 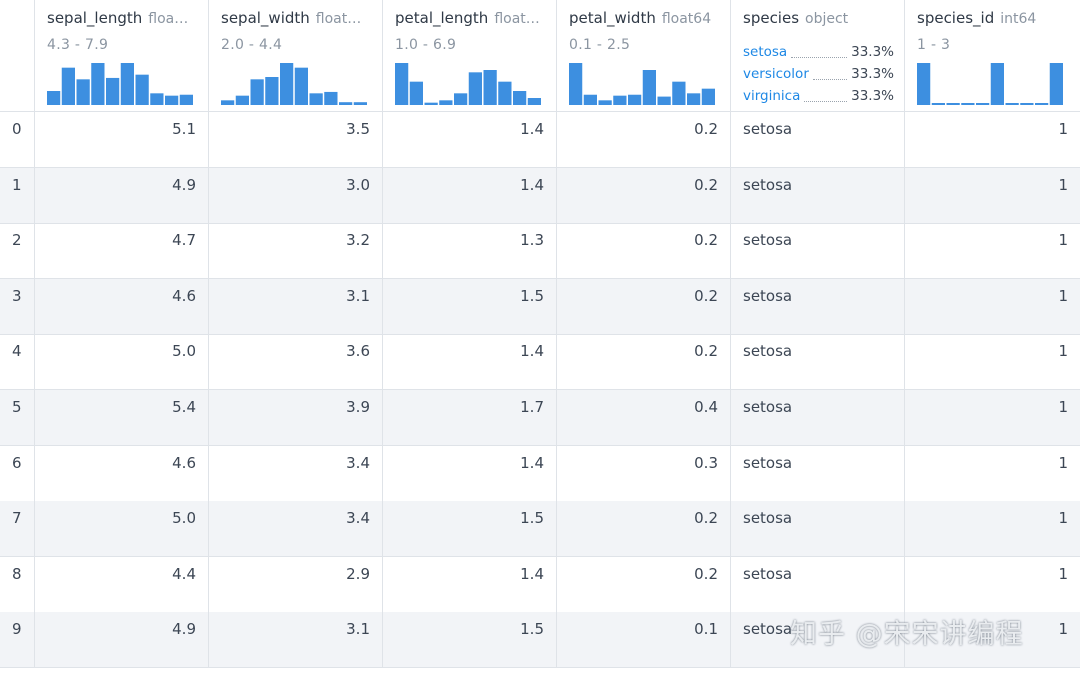 What do you see at coordinates (296, 417) in the screenshot?
I see `cell-sepal-width: 3.9` at bounding box center [296, 417].